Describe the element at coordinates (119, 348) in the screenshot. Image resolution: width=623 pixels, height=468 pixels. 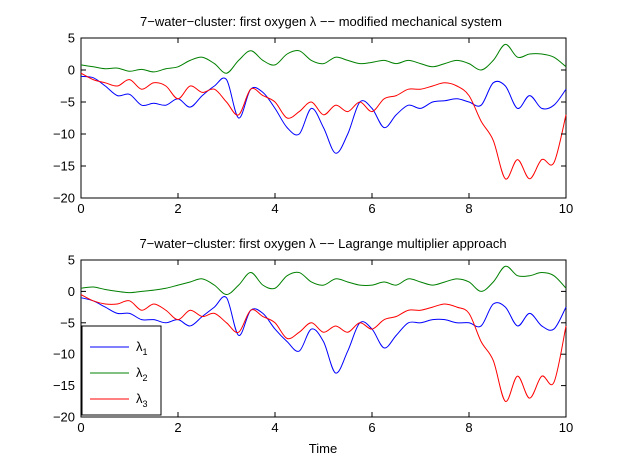
I see `legend-entry-1: λ1` at that location.